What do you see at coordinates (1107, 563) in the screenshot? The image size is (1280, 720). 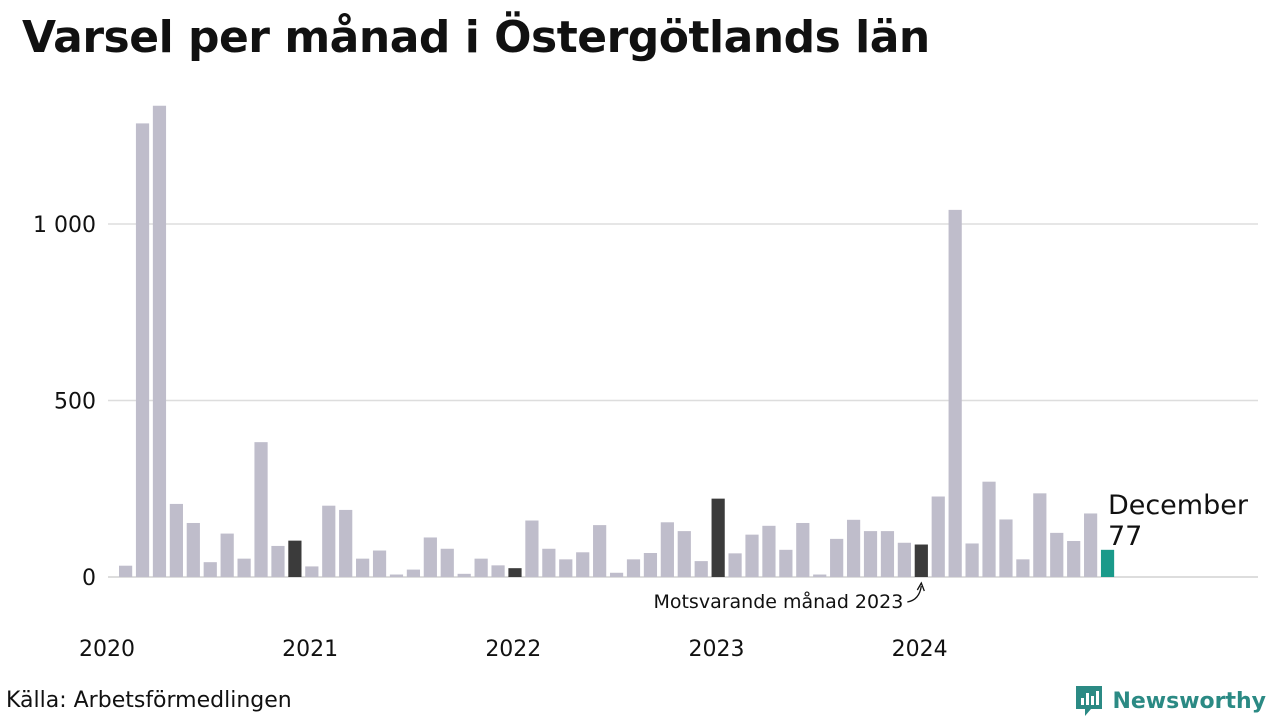 I see `bar-current` at bounding box center [1107, 563].